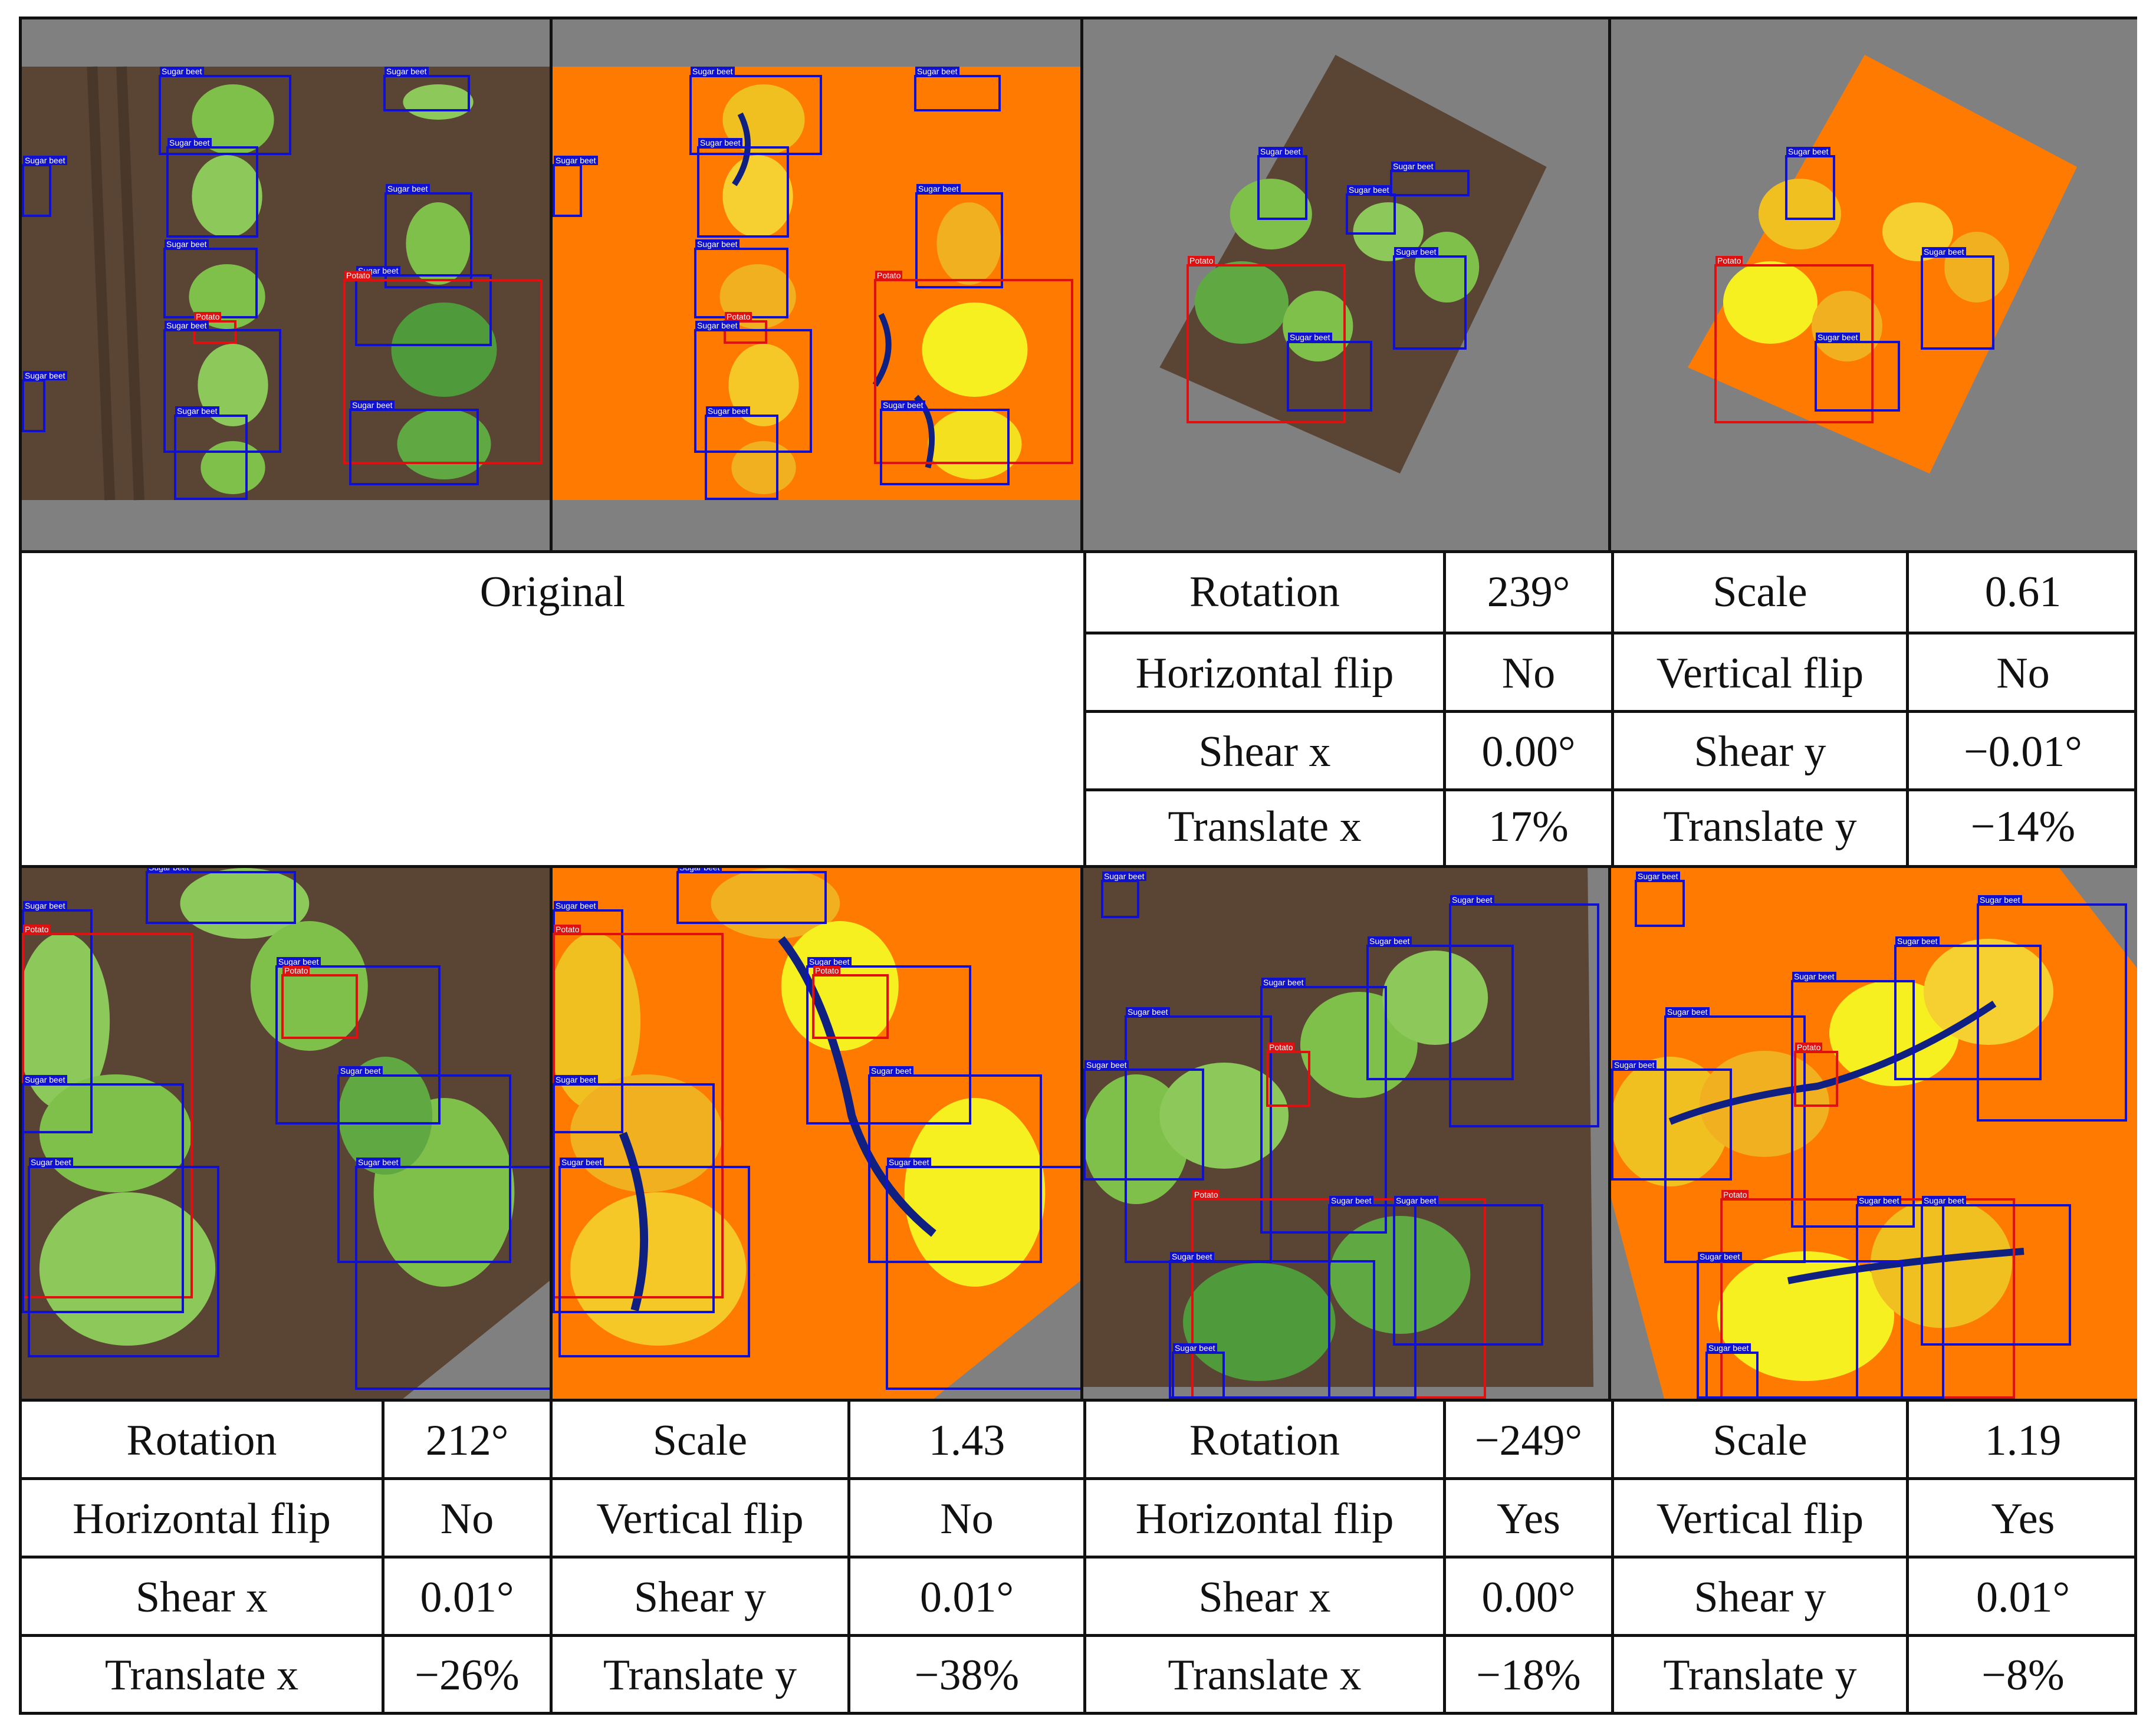  Describe the element at coordinates (467, 1597) in the screenshot. I see `shearx-value: 0.01°` at that location.